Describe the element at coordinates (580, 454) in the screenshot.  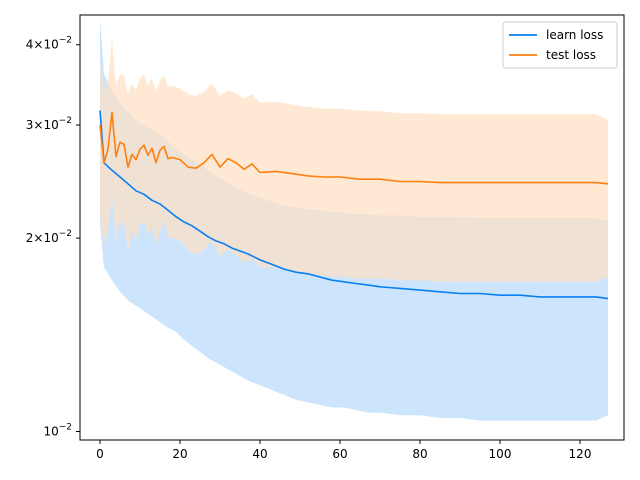
I see `x-tick-label: 120` at that location.